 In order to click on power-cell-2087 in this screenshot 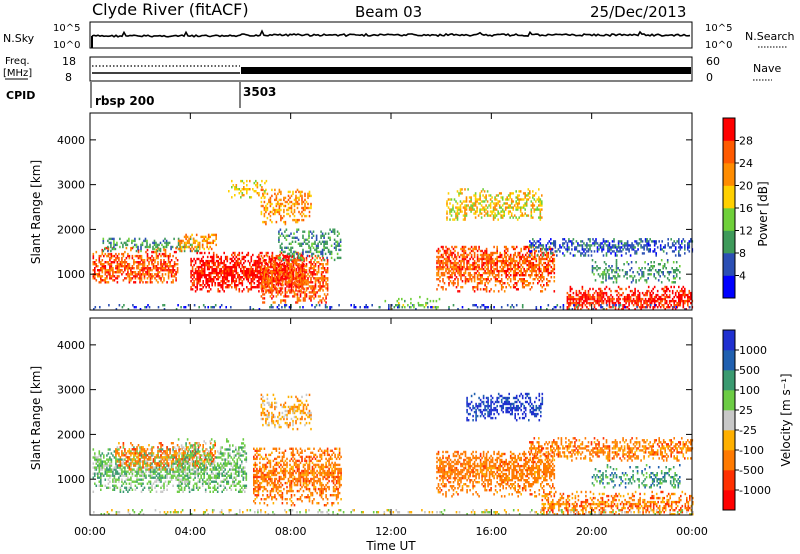, I will do `click(294, 256)`.